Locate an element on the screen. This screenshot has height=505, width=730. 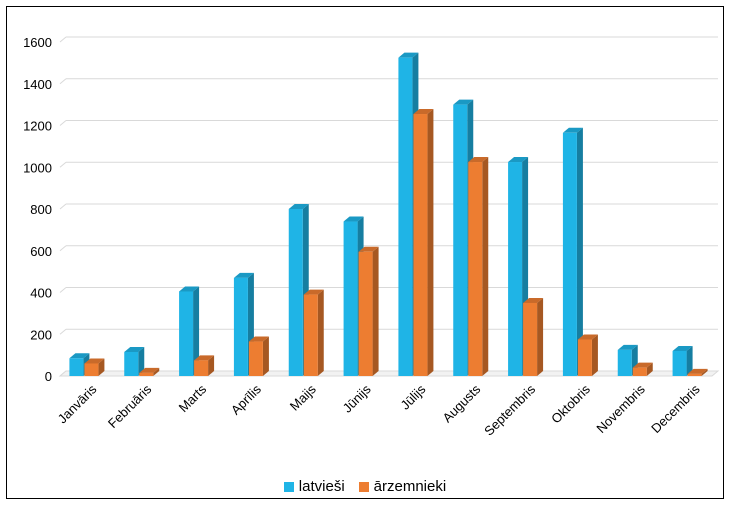
legend-swatch-arzemnieki is located at coordinates (363, 486).